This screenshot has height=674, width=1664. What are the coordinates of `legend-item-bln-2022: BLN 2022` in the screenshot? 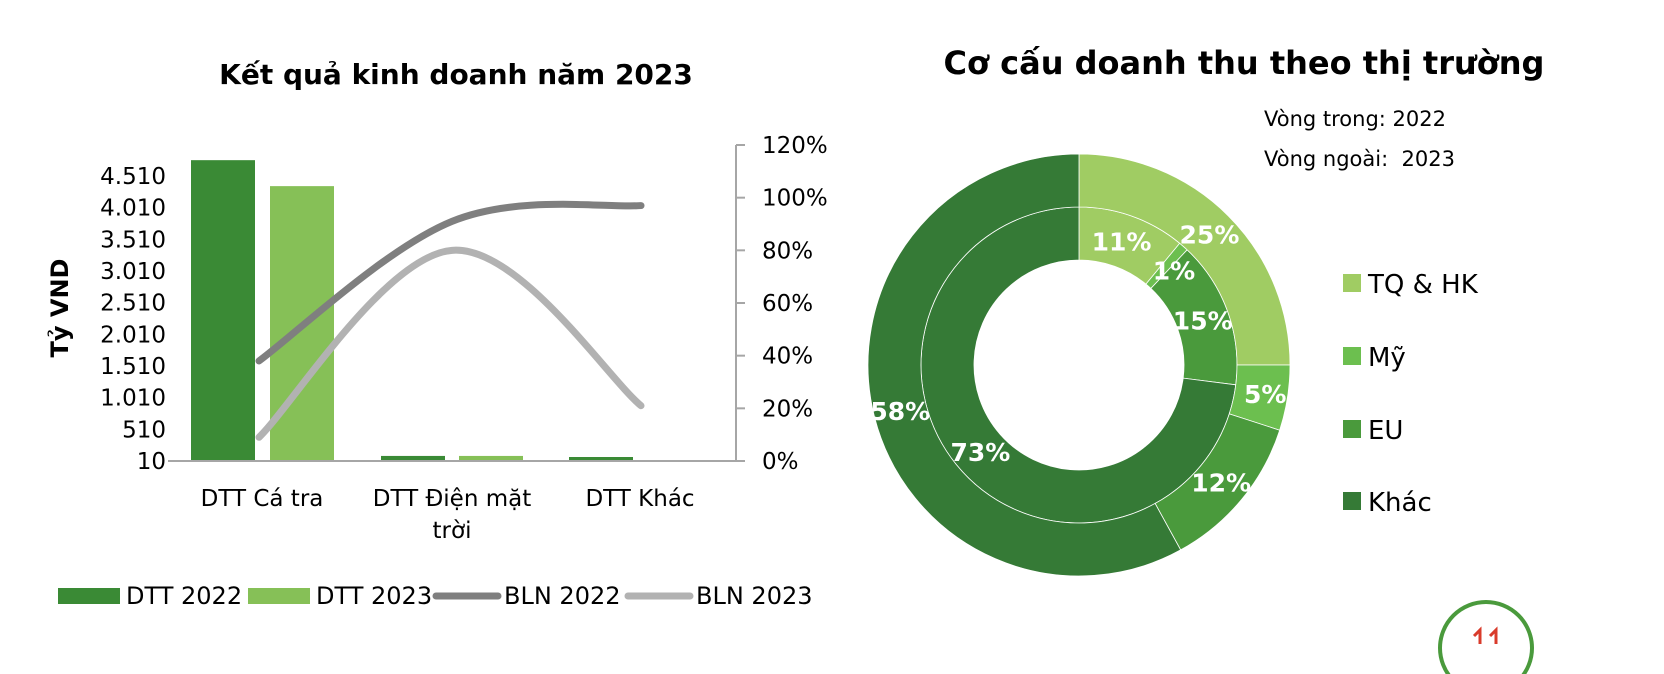 It's located at (526, 596).